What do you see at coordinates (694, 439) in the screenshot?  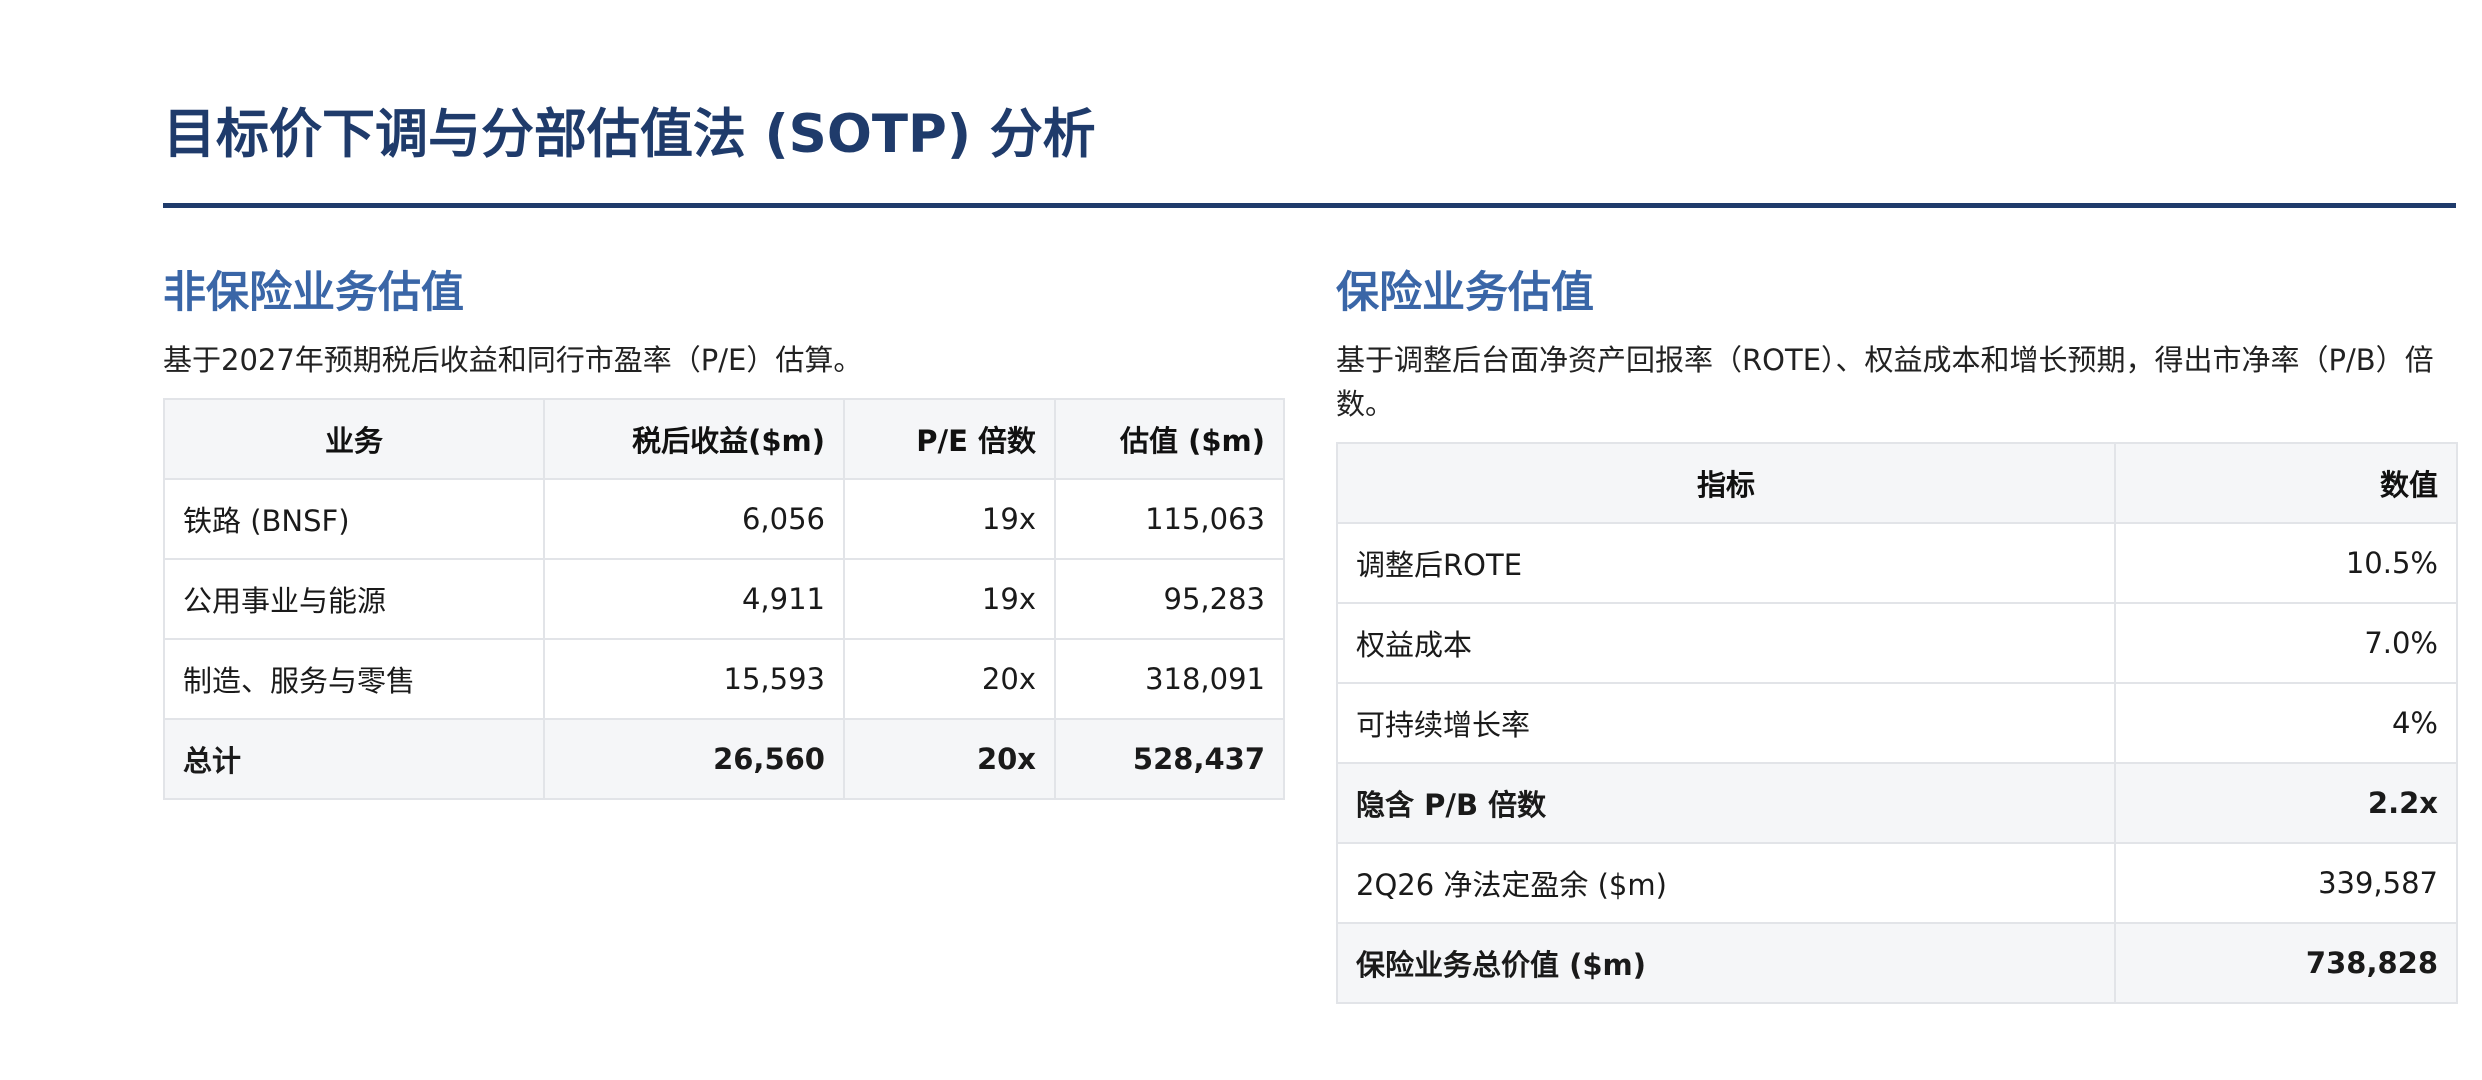 I see `column-header-after-tax-earnings: 税后收益($m)` at bounding box center [694, 439].